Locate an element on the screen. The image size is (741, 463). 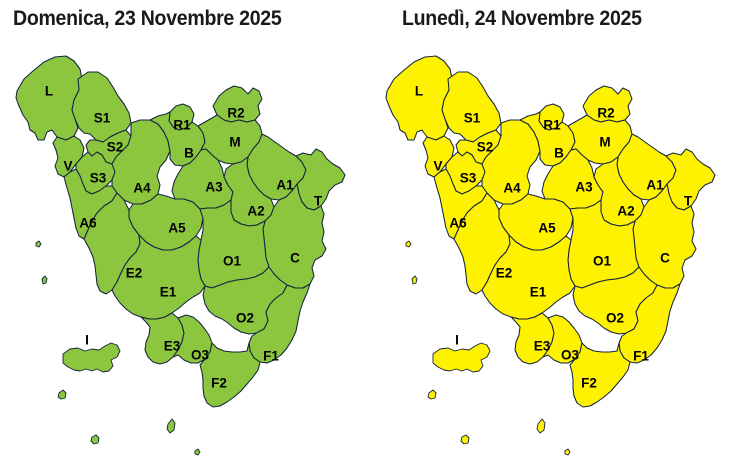
zone-label-O2-monday: O2 is located at coordinates (615, 318).